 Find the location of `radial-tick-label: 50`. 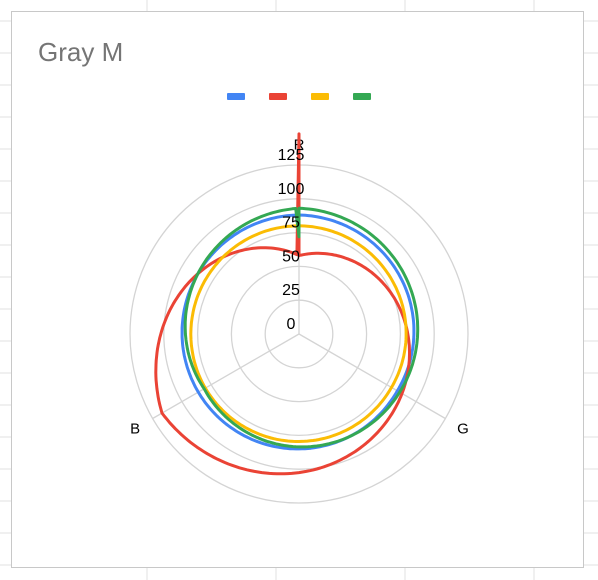

radial-tick-label: 50 is located at coordinates (291, 256).